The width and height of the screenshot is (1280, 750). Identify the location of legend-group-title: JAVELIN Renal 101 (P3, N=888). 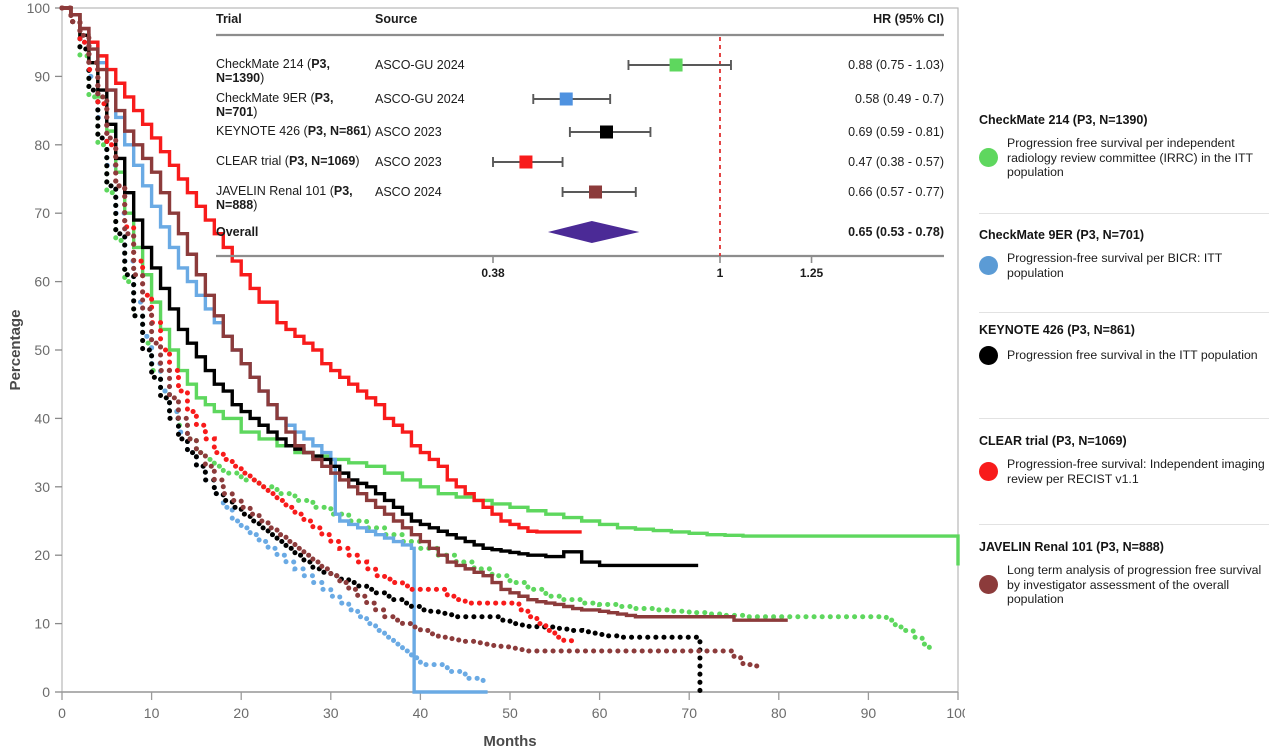
(1071, 547).